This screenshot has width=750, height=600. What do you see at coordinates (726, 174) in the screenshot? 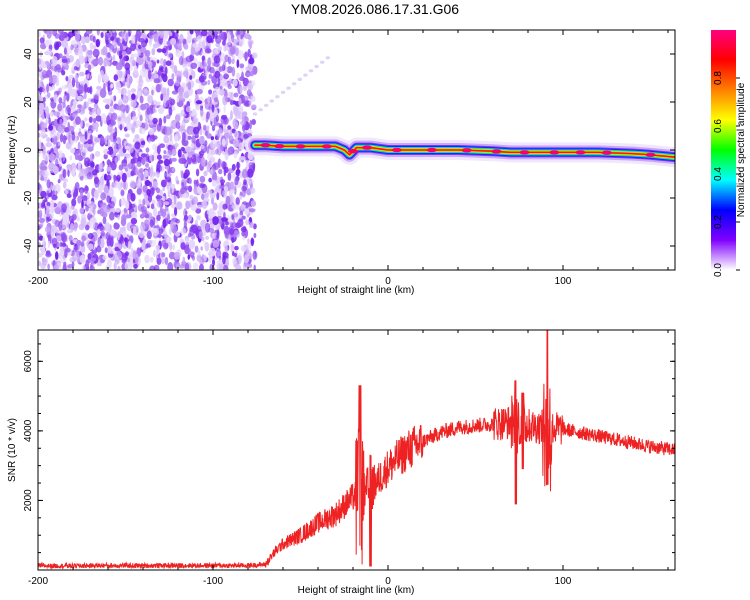
I see `colorbar-axis: 0.0 0.2 0.4 0.6 0.8` at bounding box center [726, 174].